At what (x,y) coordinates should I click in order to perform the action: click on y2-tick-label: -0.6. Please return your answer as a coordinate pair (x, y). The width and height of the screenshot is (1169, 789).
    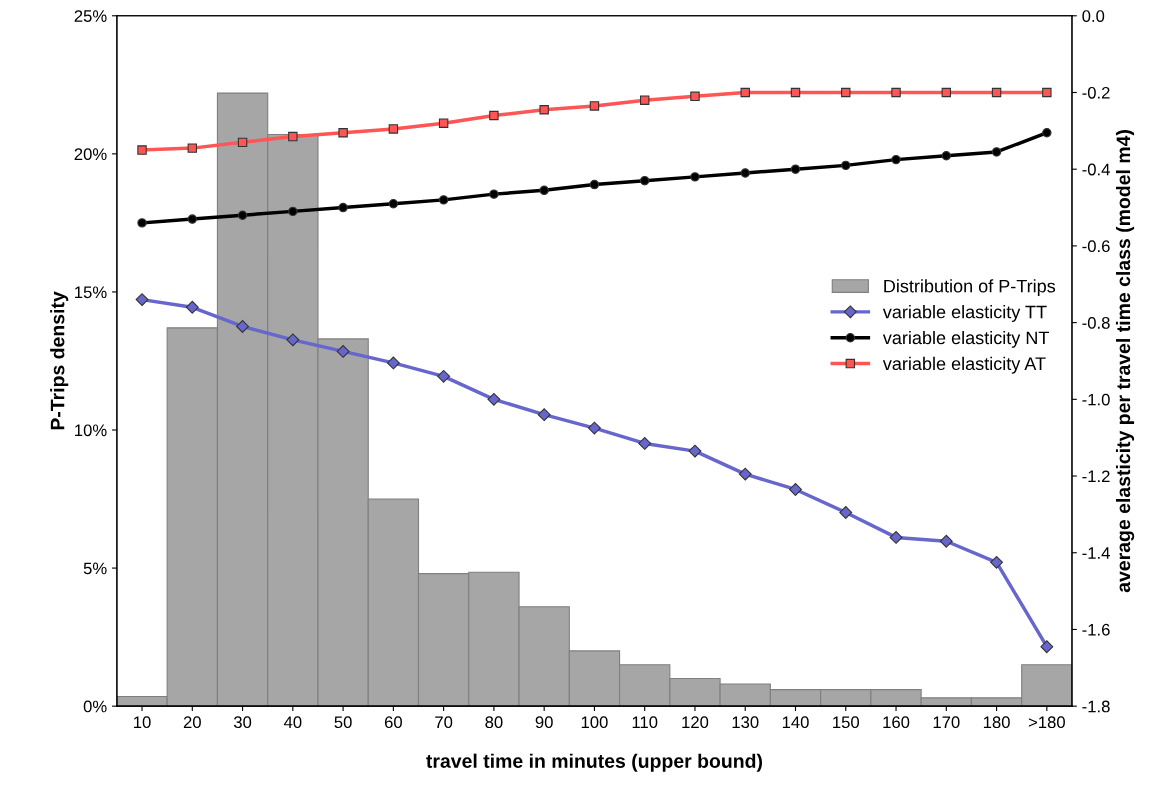
    Looking at the image, I should click on (1096, 246).